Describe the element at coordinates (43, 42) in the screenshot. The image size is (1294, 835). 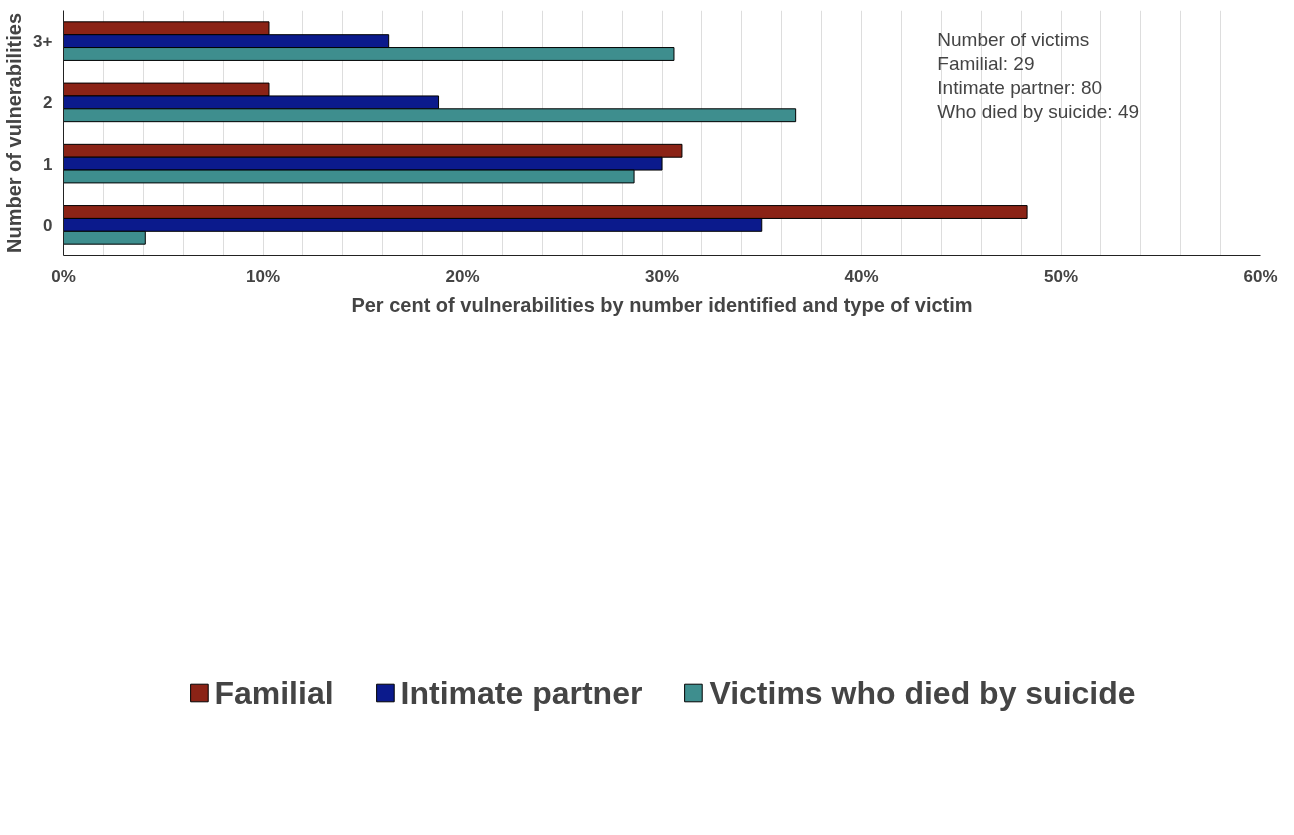
I see `y-tick-label: 3+` at that location.